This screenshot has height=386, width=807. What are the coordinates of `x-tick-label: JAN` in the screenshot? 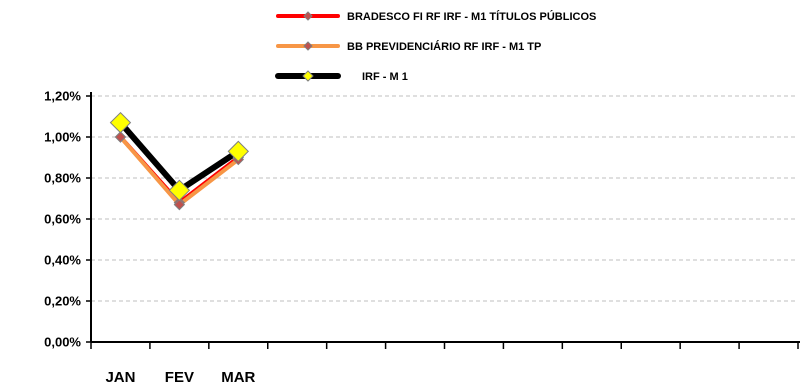 It's located at (120, 377).